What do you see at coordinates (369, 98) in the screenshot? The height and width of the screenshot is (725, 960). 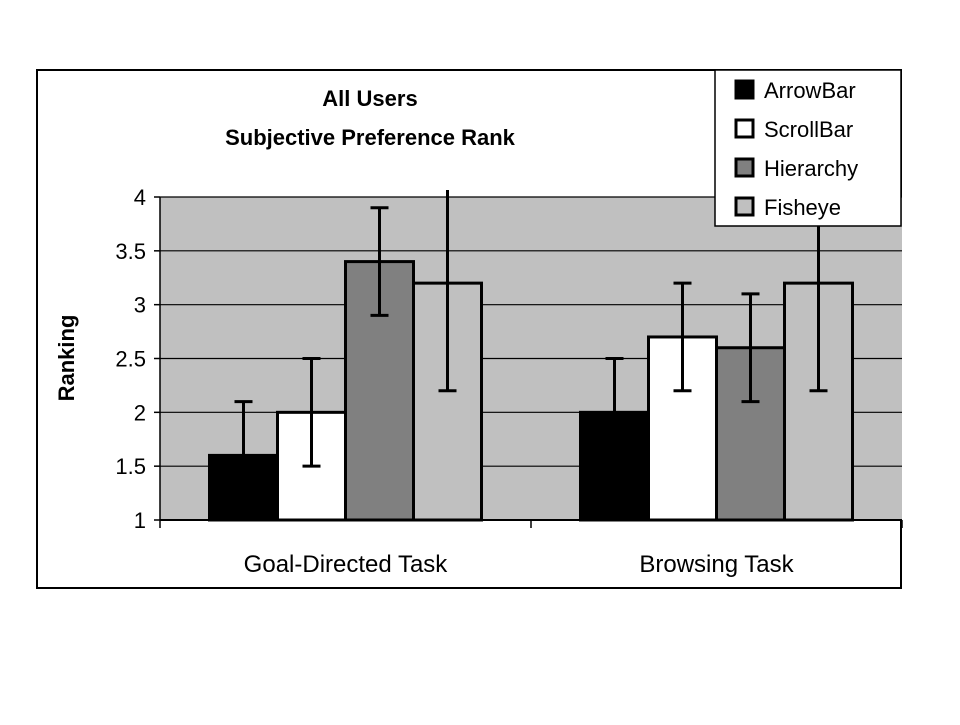 I see `chart-title: All Users` at bounding box center [369, 98].